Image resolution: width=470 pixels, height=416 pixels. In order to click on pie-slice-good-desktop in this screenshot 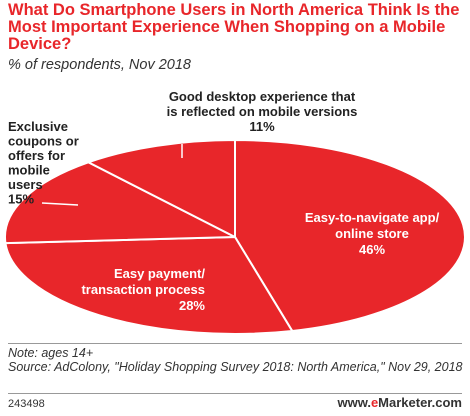, I will do `click(160, 188)`.